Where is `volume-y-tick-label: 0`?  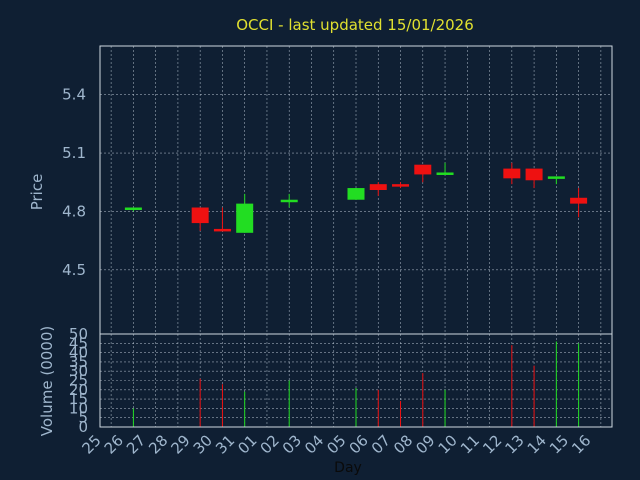 volume-y-tick-label: 0 is located at coordinates (83, 427).